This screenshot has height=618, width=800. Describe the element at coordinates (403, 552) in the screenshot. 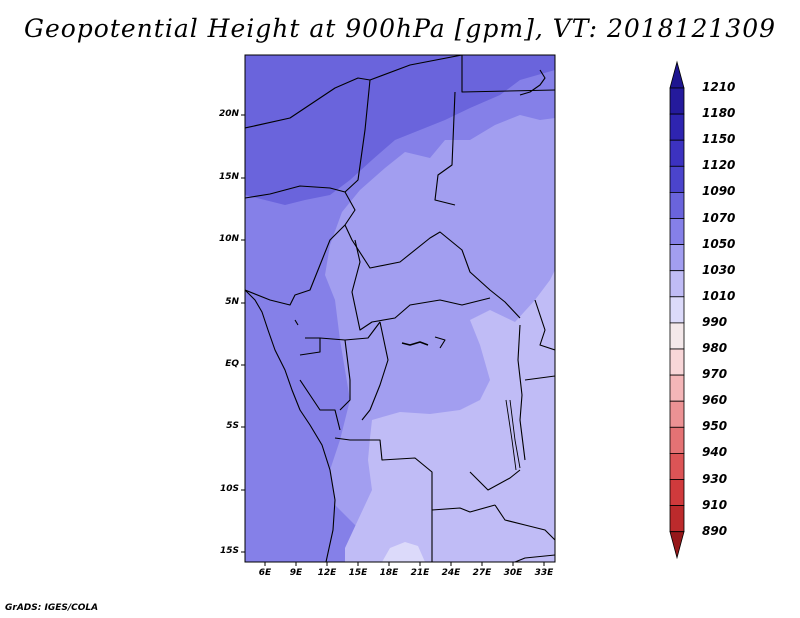

I see `field-1010-patch` at that location.